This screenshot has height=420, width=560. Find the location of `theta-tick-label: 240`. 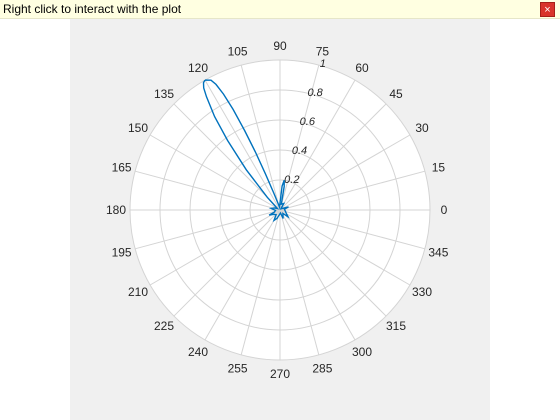

theta-tick-label: 240 is located at coordinates (198, 352).